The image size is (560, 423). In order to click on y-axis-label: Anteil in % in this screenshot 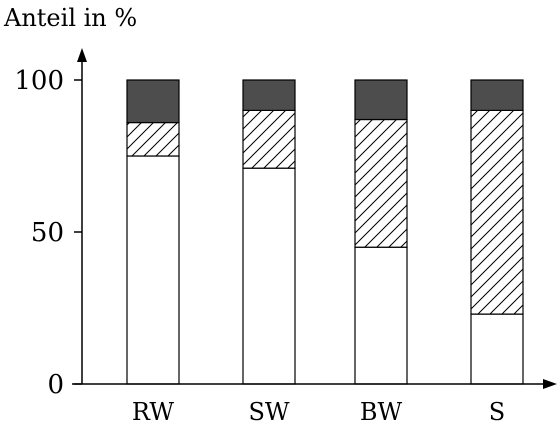, I will do `click(70, 18)`.